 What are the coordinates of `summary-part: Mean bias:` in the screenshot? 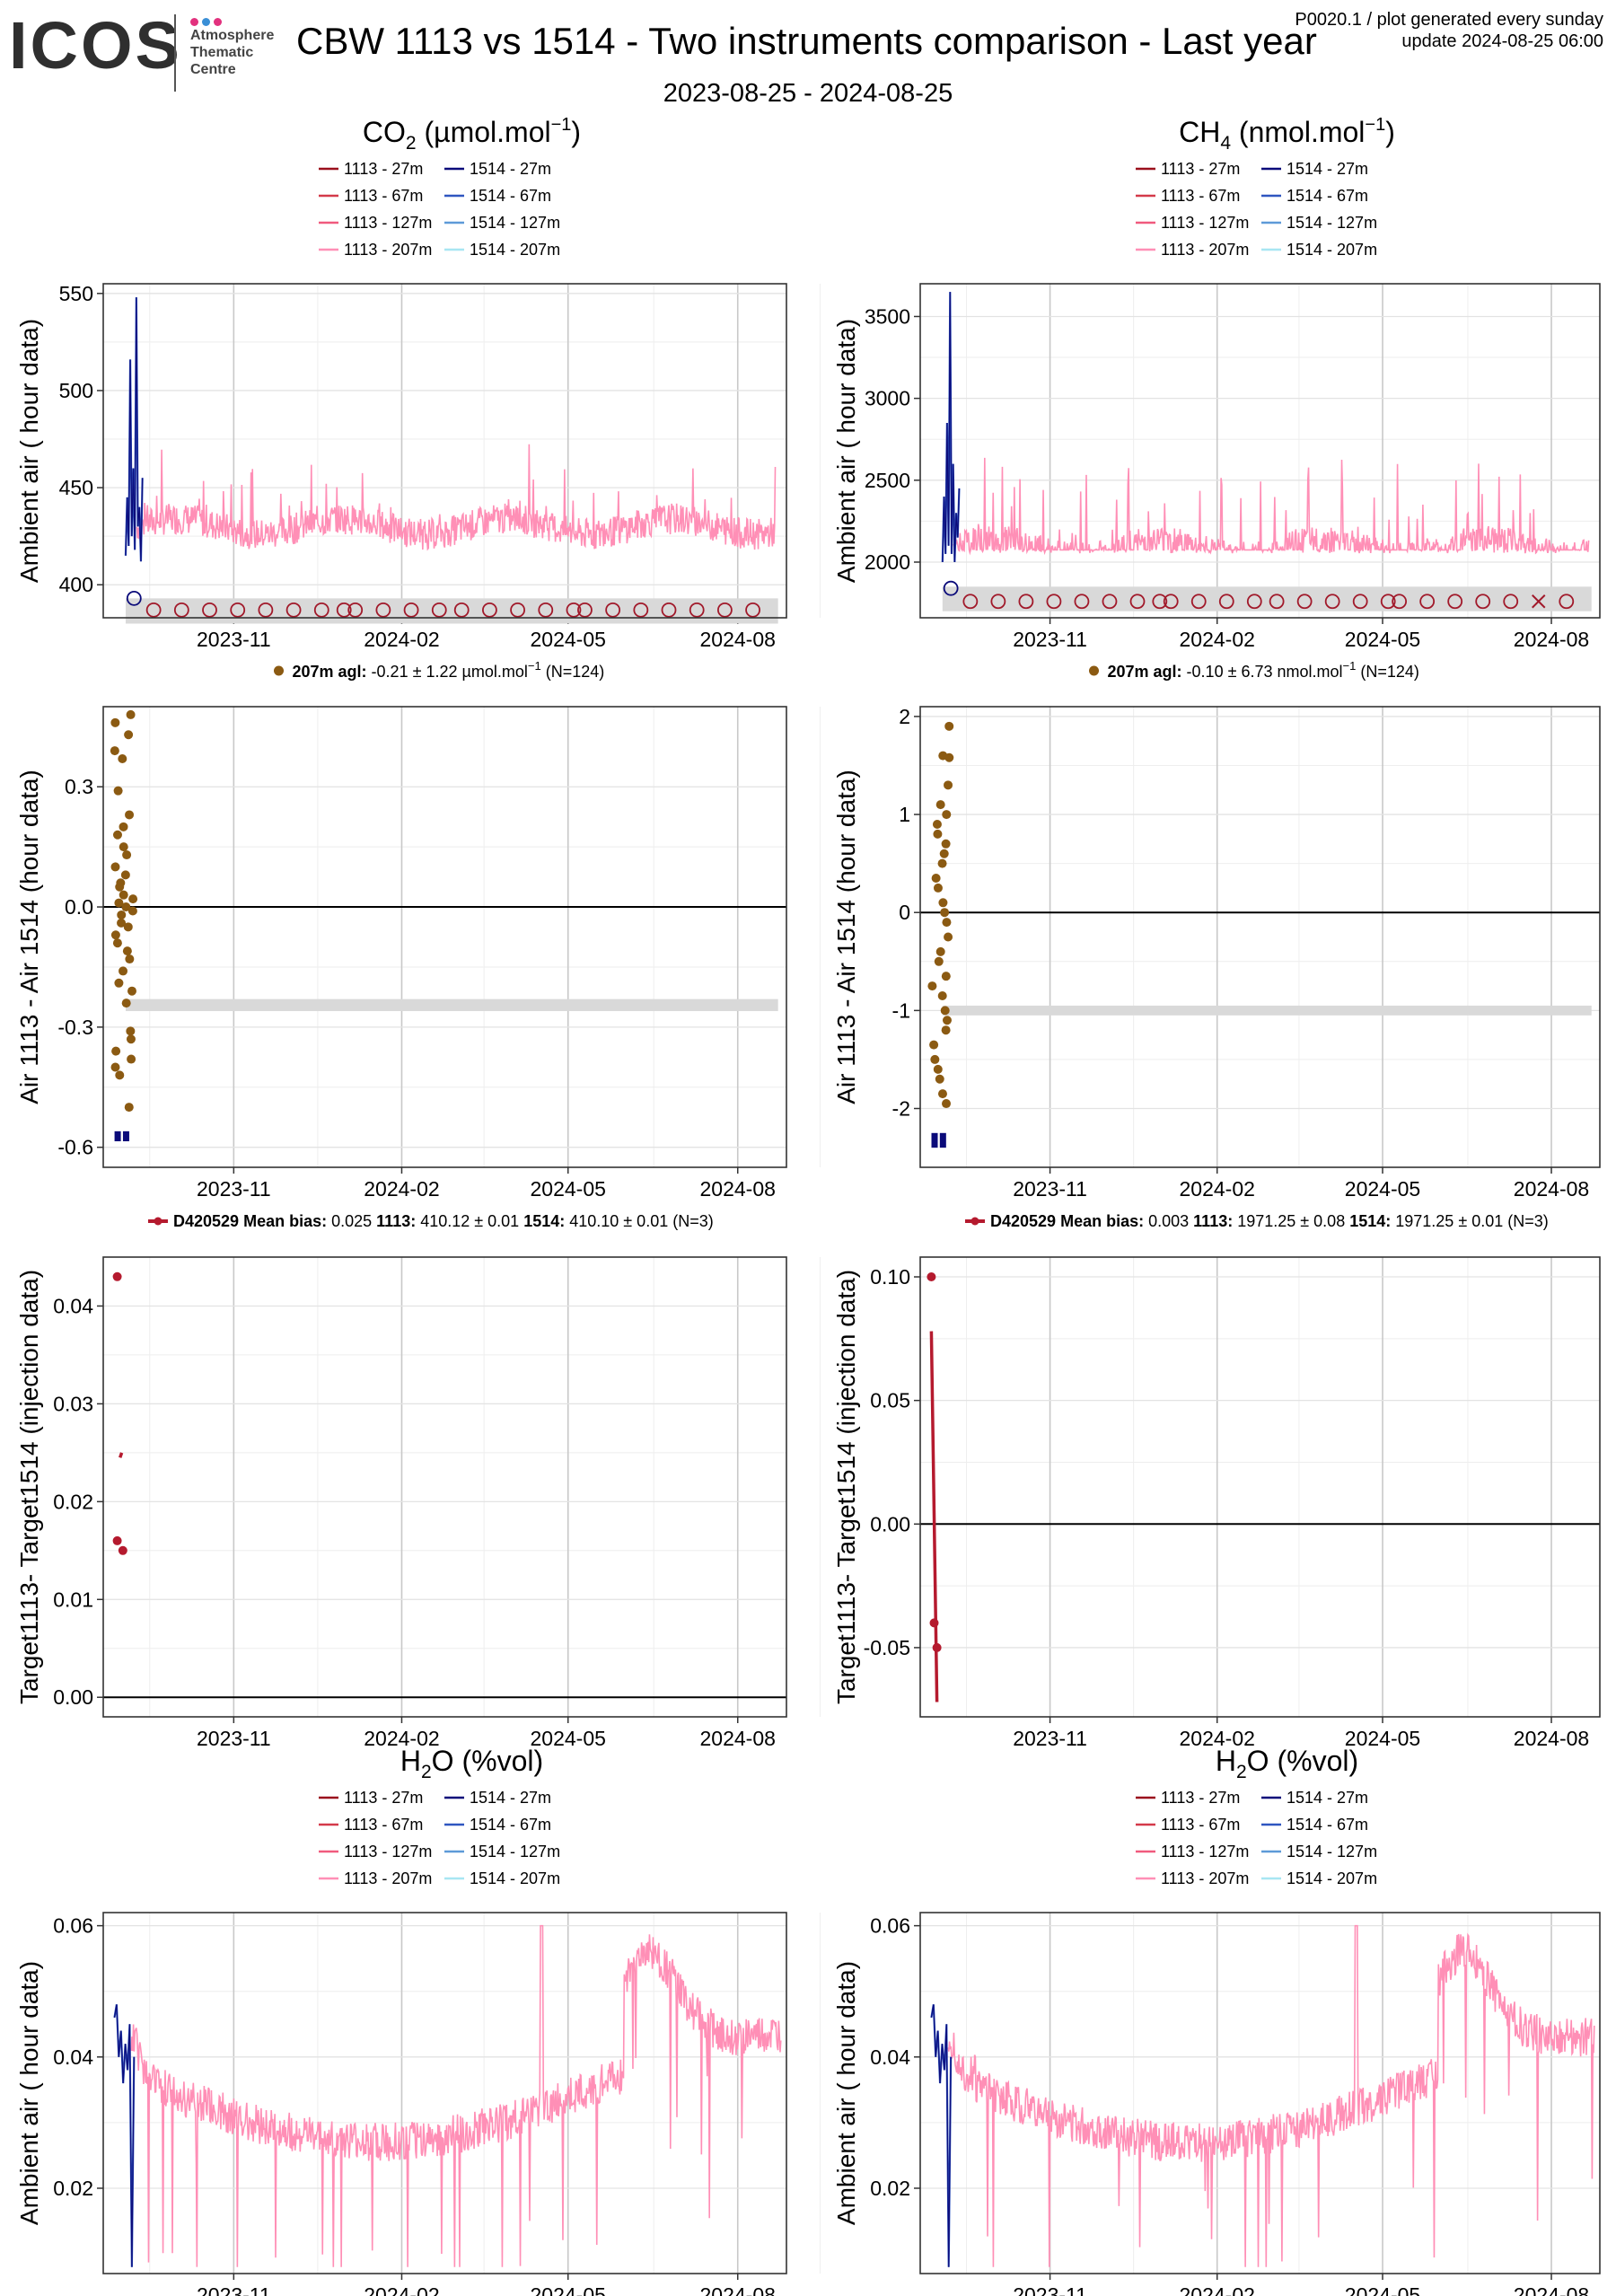 It's located at (285, 1221).